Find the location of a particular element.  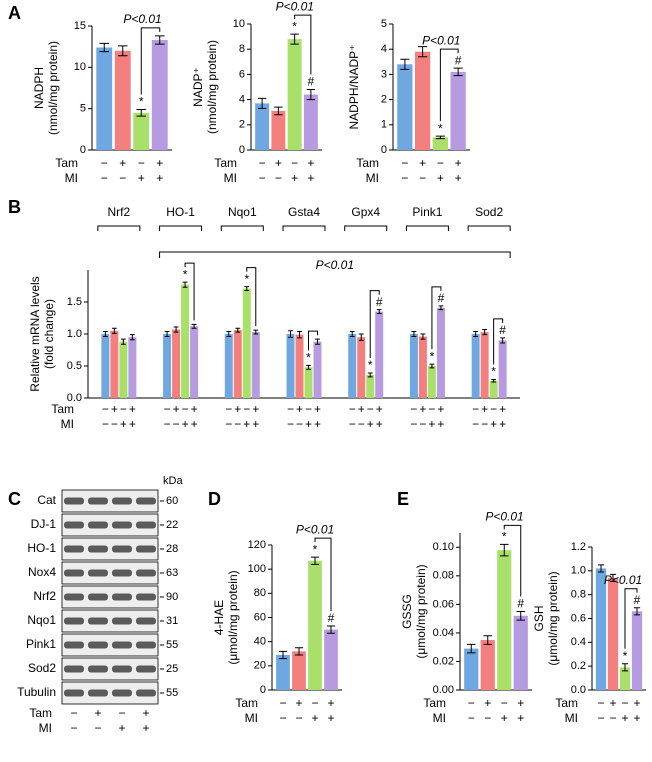

y-tick-label: 10 is located at coordinates (80, 67).